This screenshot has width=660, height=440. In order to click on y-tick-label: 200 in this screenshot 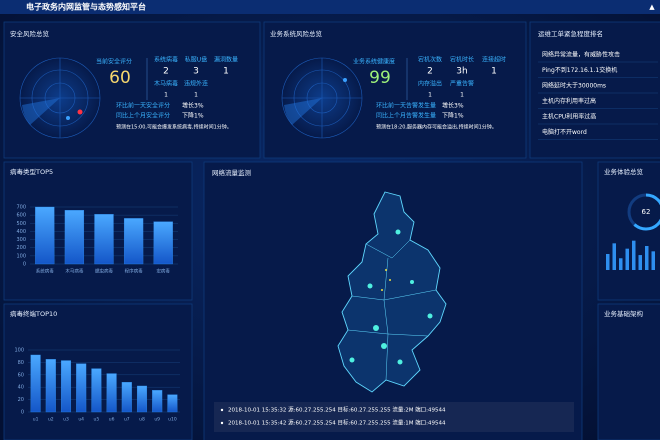, I will do `click(21, 248)`.